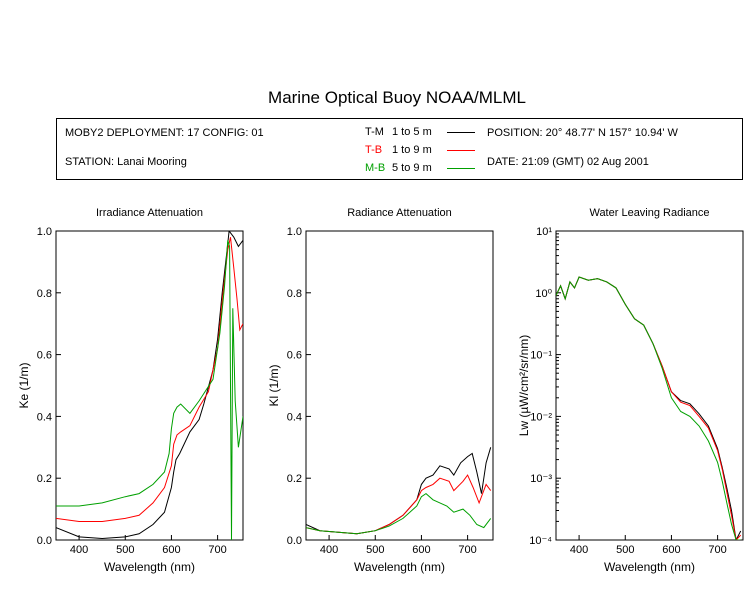 This screenshot has height=600, width=750. I want to click on chart1-xlabel: Wavelength (nm), so click(149, 567).